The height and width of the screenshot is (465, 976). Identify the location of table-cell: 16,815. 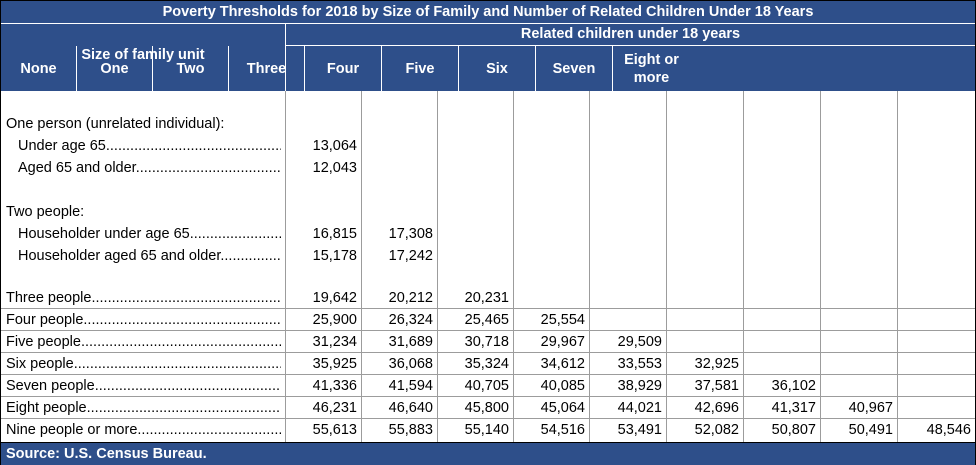
(334, 234).